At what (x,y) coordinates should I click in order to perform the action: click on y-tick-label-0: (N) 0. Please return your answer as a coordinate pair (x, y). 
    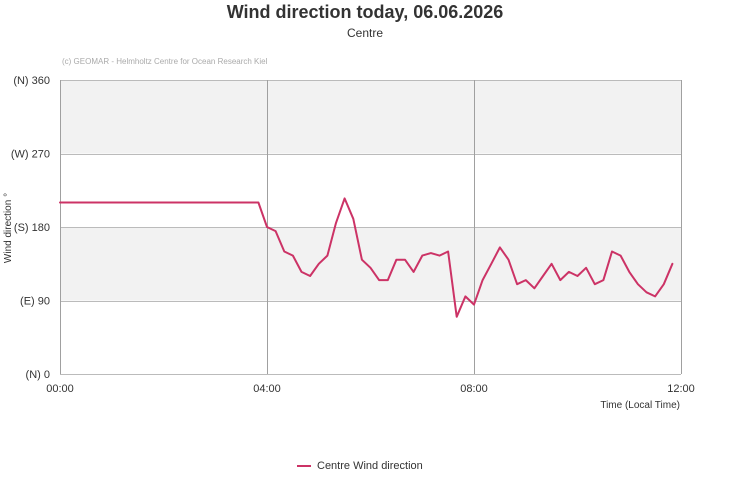
    Looking at the image, I should click on (38, 375).